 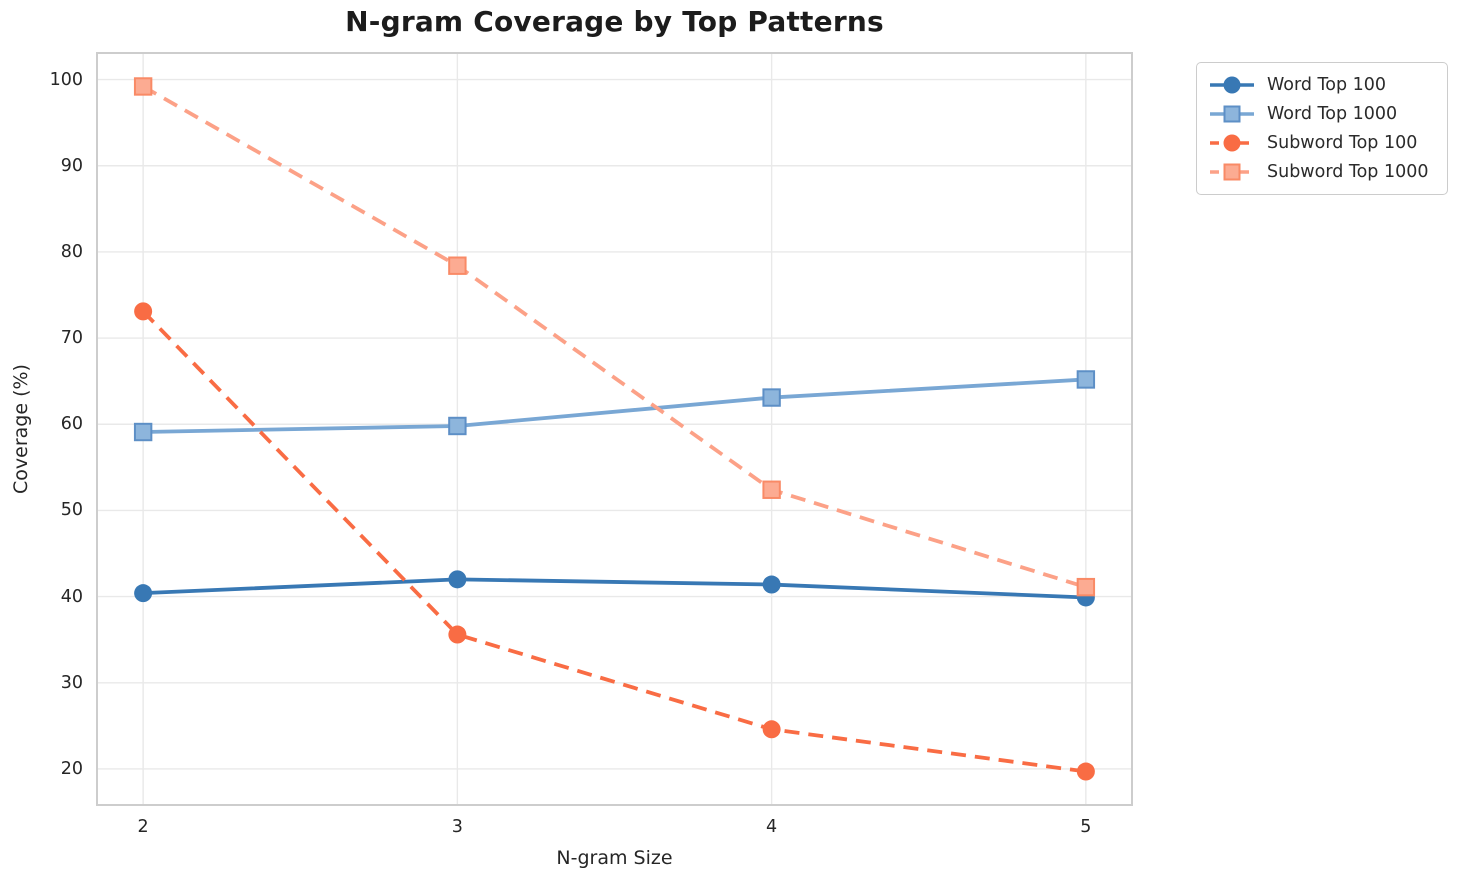 I want to click on legend-item: Subword Top 1000, so click(x=1319, y=172).